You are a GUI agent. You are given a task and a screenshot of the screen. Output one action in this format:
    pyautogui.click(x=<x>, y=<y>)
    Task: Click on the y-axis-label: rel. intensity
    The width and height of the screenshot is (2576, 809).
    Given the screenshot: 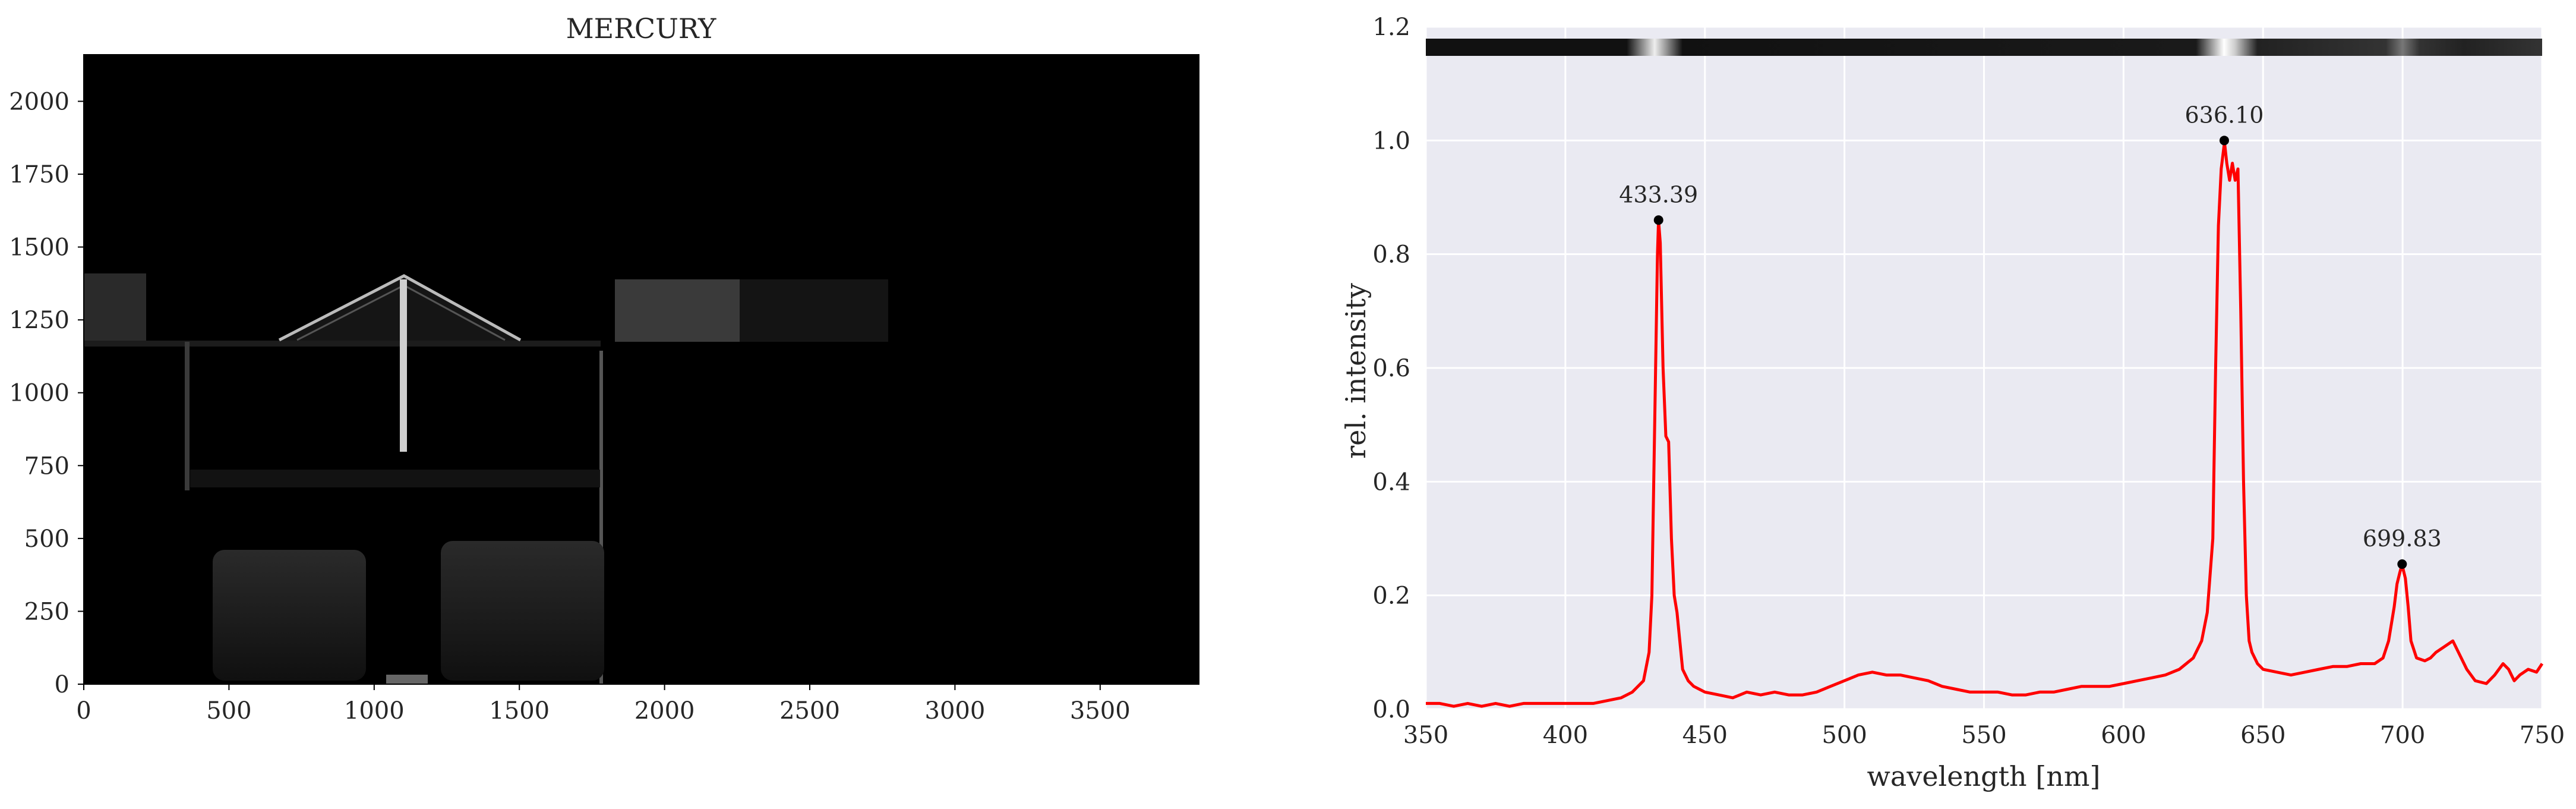 What is the action you would take?
    pyautogui.click(x=1356, y=371)
    